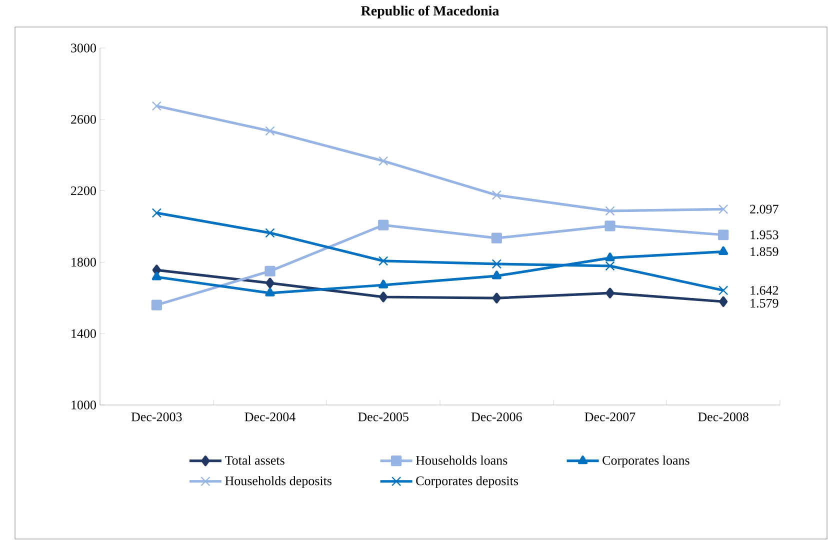  I want to click on y-tick-label: 1800, so click(84, 262).